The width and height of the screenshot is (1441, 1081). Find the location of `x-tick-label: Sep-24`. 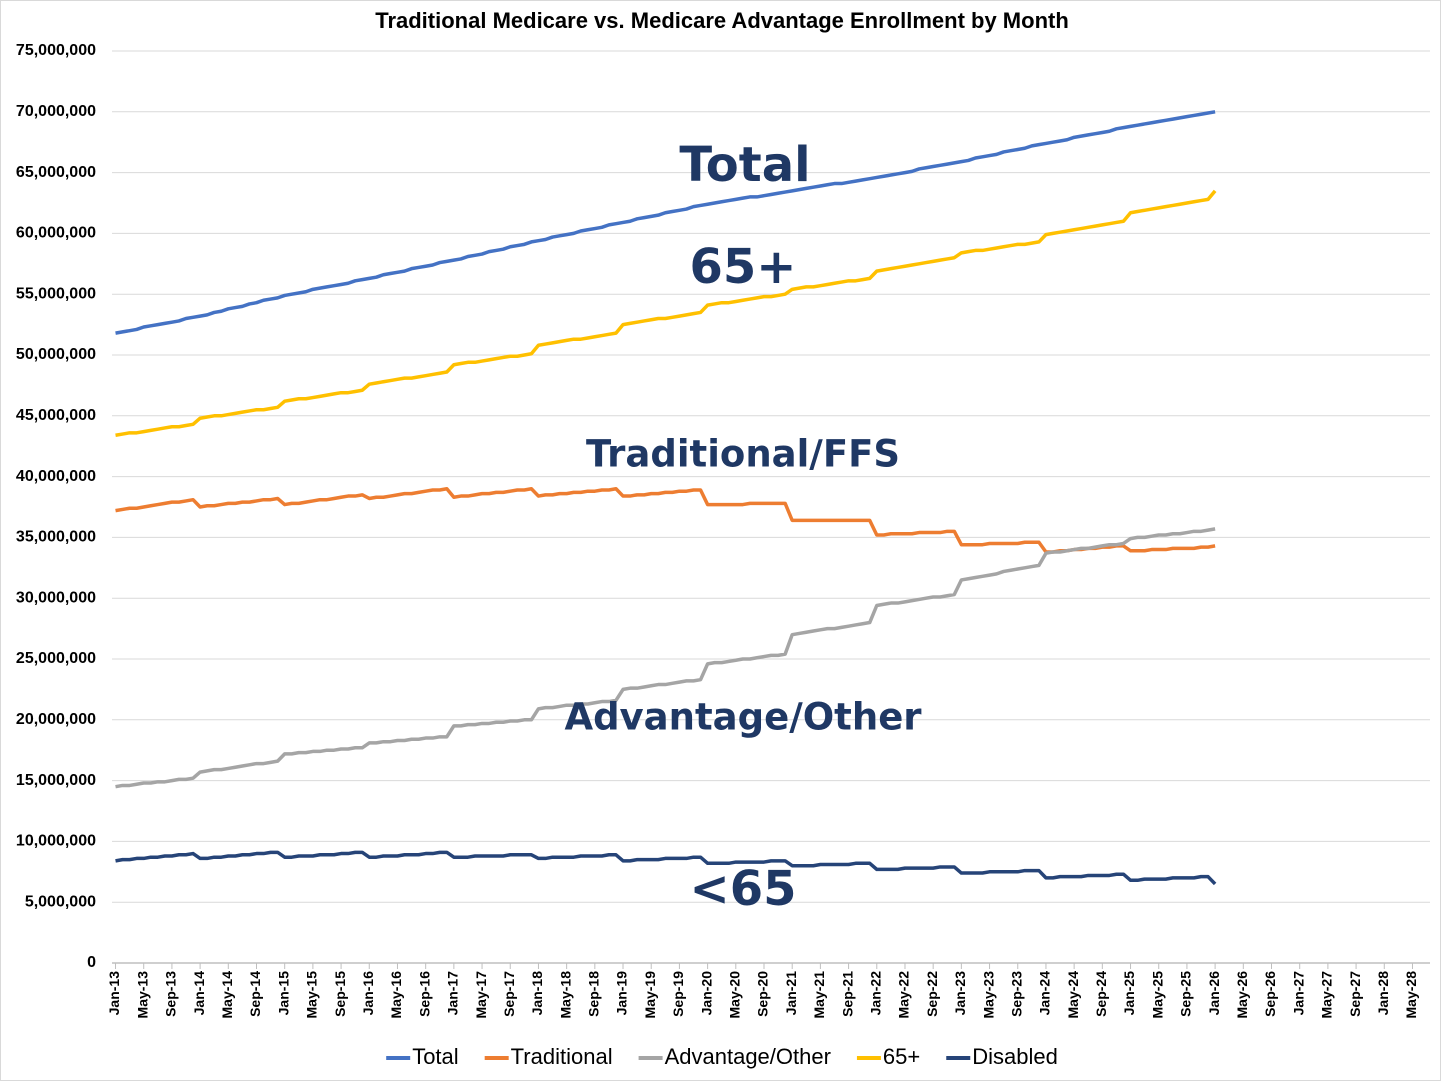

x-tick-label: Sep-24 is located at coordinates (1101, 994).